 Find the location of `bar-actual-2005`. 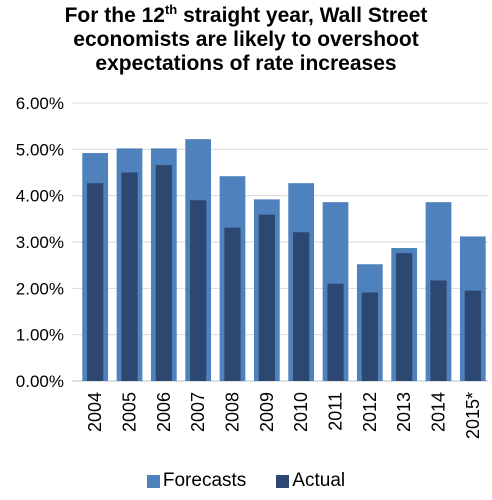

bar-actual-2005 is located at coordinates (129, 276).